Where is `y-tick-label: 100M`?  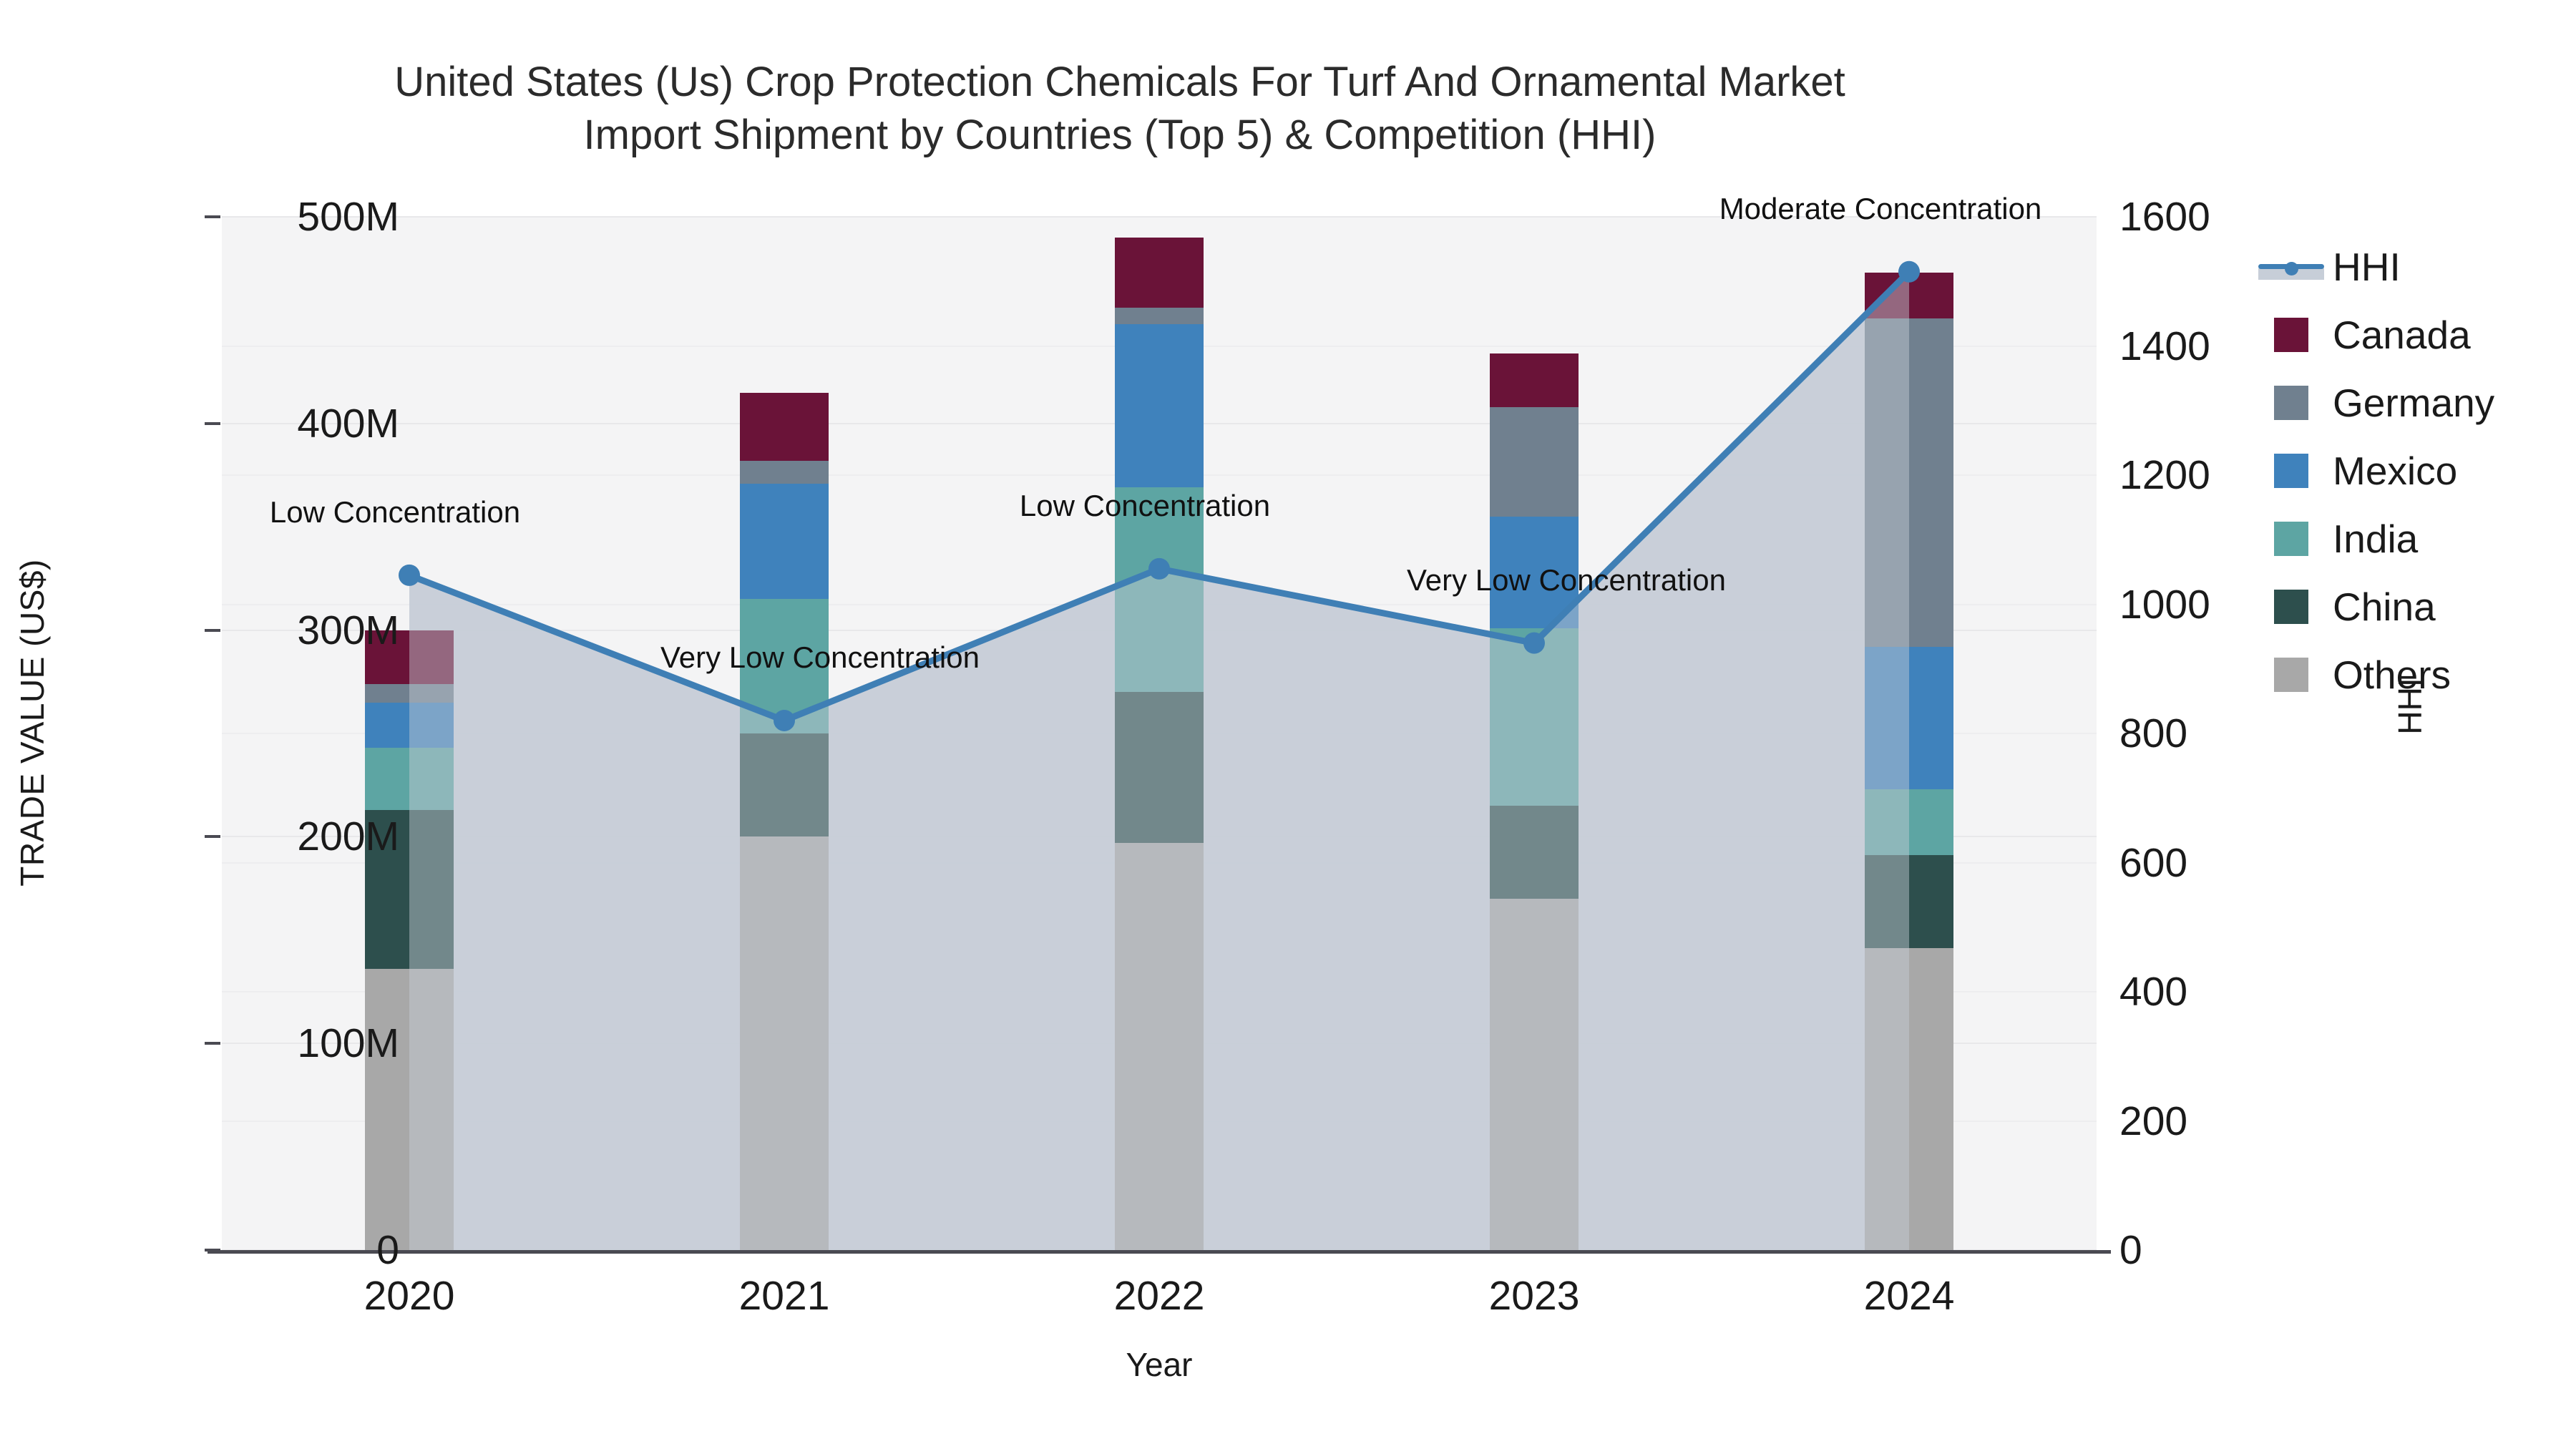
y-tick-label: 100M is located at coordinates (348, 1043).